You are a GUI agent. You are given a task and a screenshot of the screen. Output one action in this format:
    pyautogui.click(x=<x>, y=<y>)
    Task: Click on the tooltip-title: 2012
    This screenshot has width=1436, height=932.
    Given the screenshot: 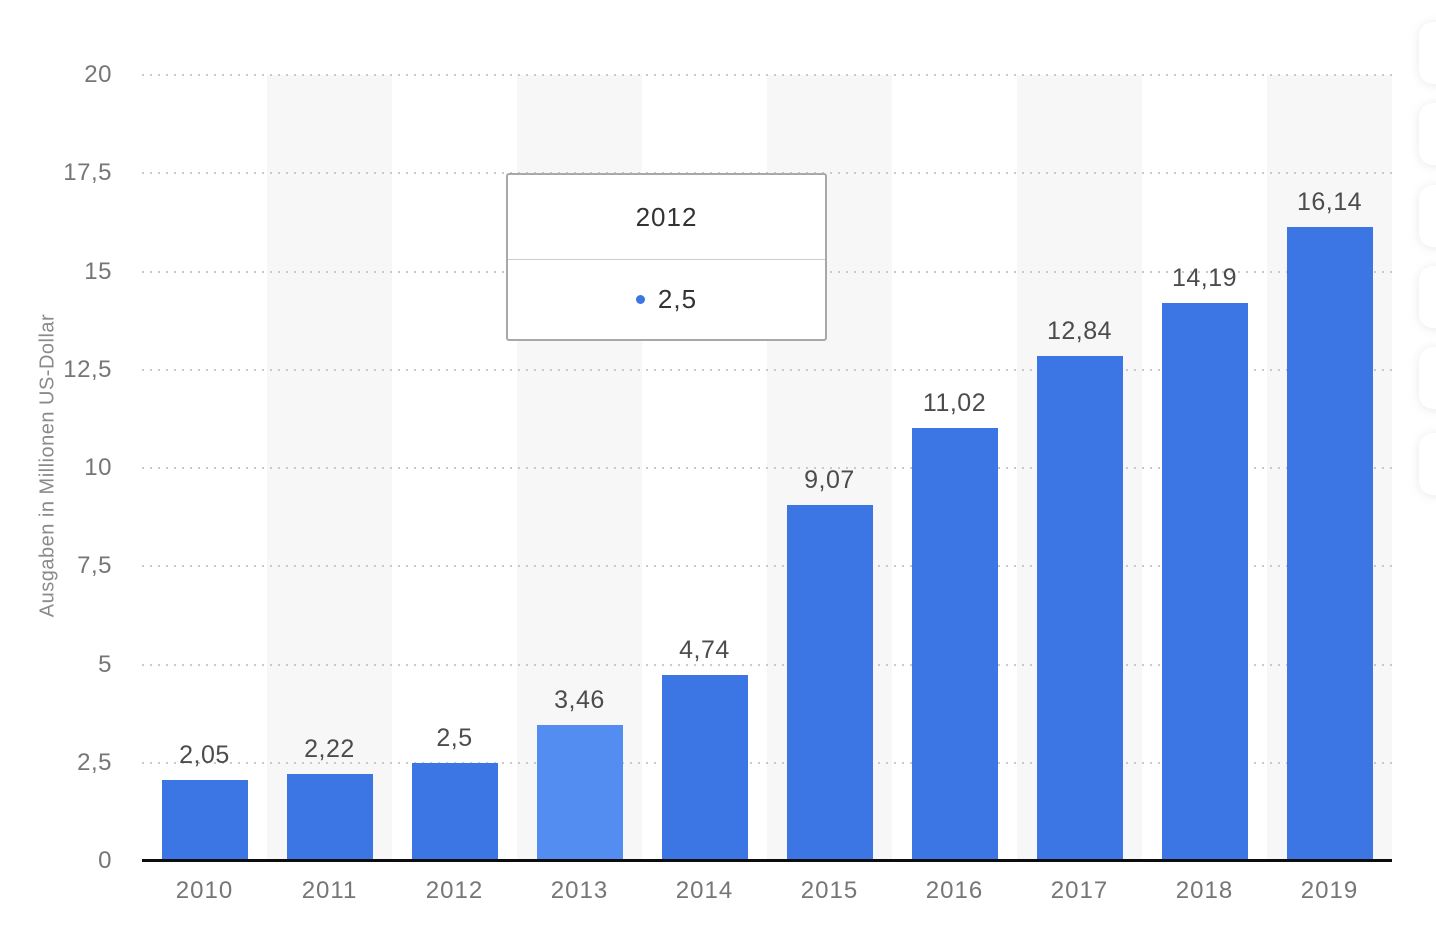 What is the action you would take?
    pyautogui.click(x=666, y=217)
    